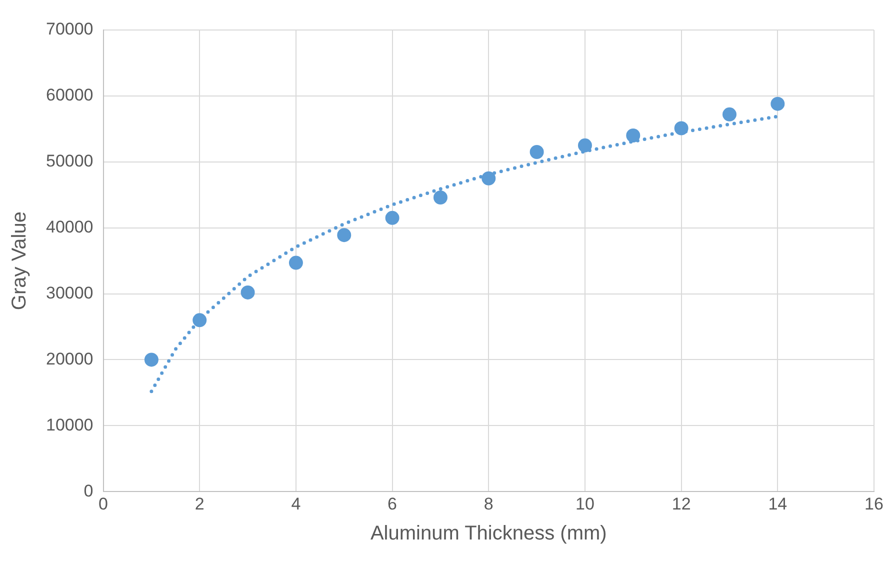 The width and height of the screenshot is (888, 568). What do you see at coordinates (296, 504) in the screenshot?
I see `x-tick-label: 4` at bounding box center [296, 504].